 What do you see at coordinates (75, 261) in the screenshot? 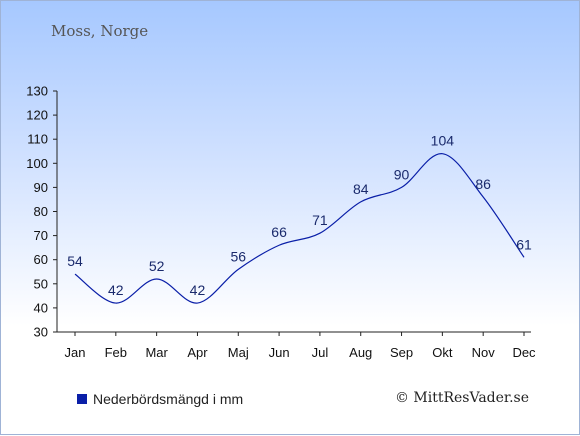
I see `data-label: 54` at bounding box center [75, 261].